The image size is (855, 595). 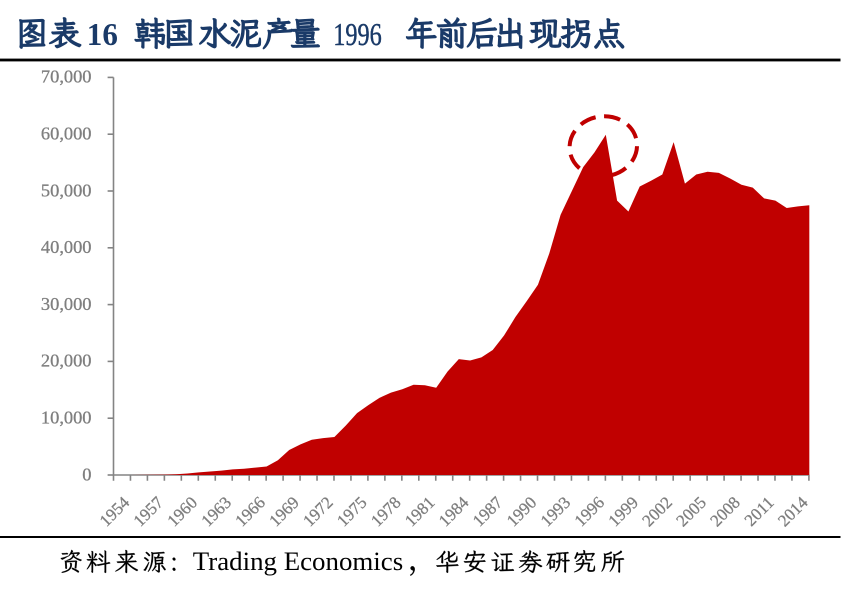 I want to click on svg-text: 20,000, so click(x=66, y=361).